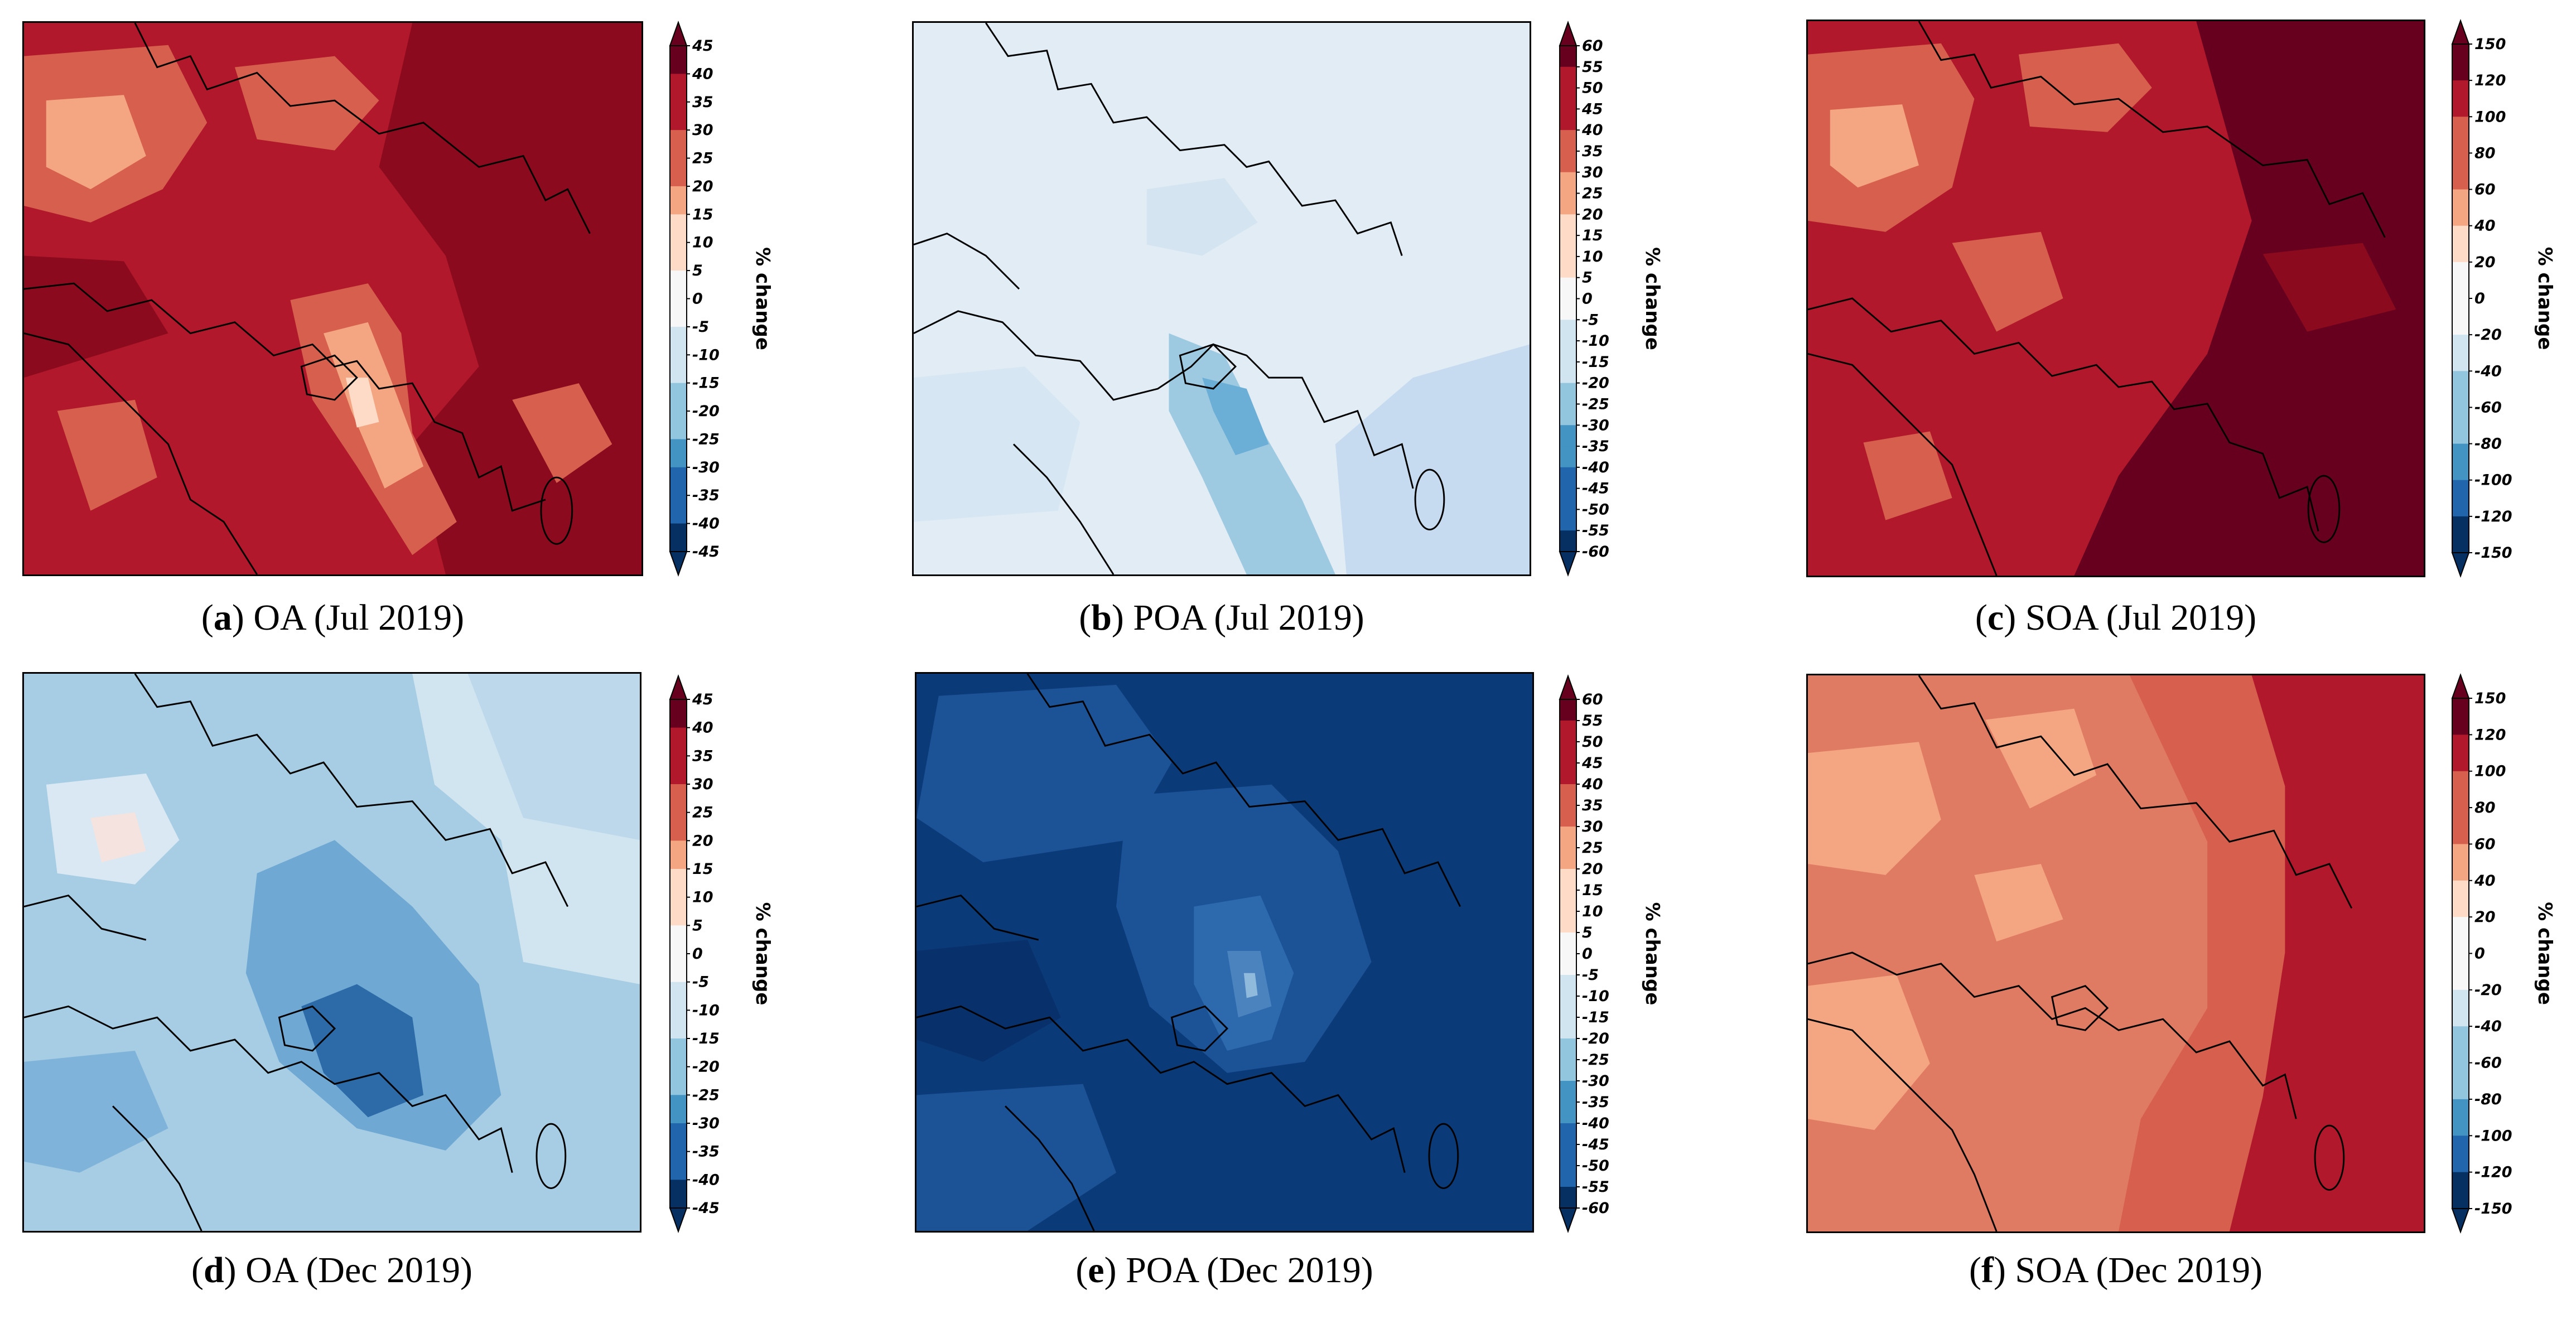 This screenshot has width=2576, height=1319. What do you see at coordinates (354, 617) in the screenshot?
I see `caption-text-a: OA (Jul 2019)` at bounding box center [354, 617].